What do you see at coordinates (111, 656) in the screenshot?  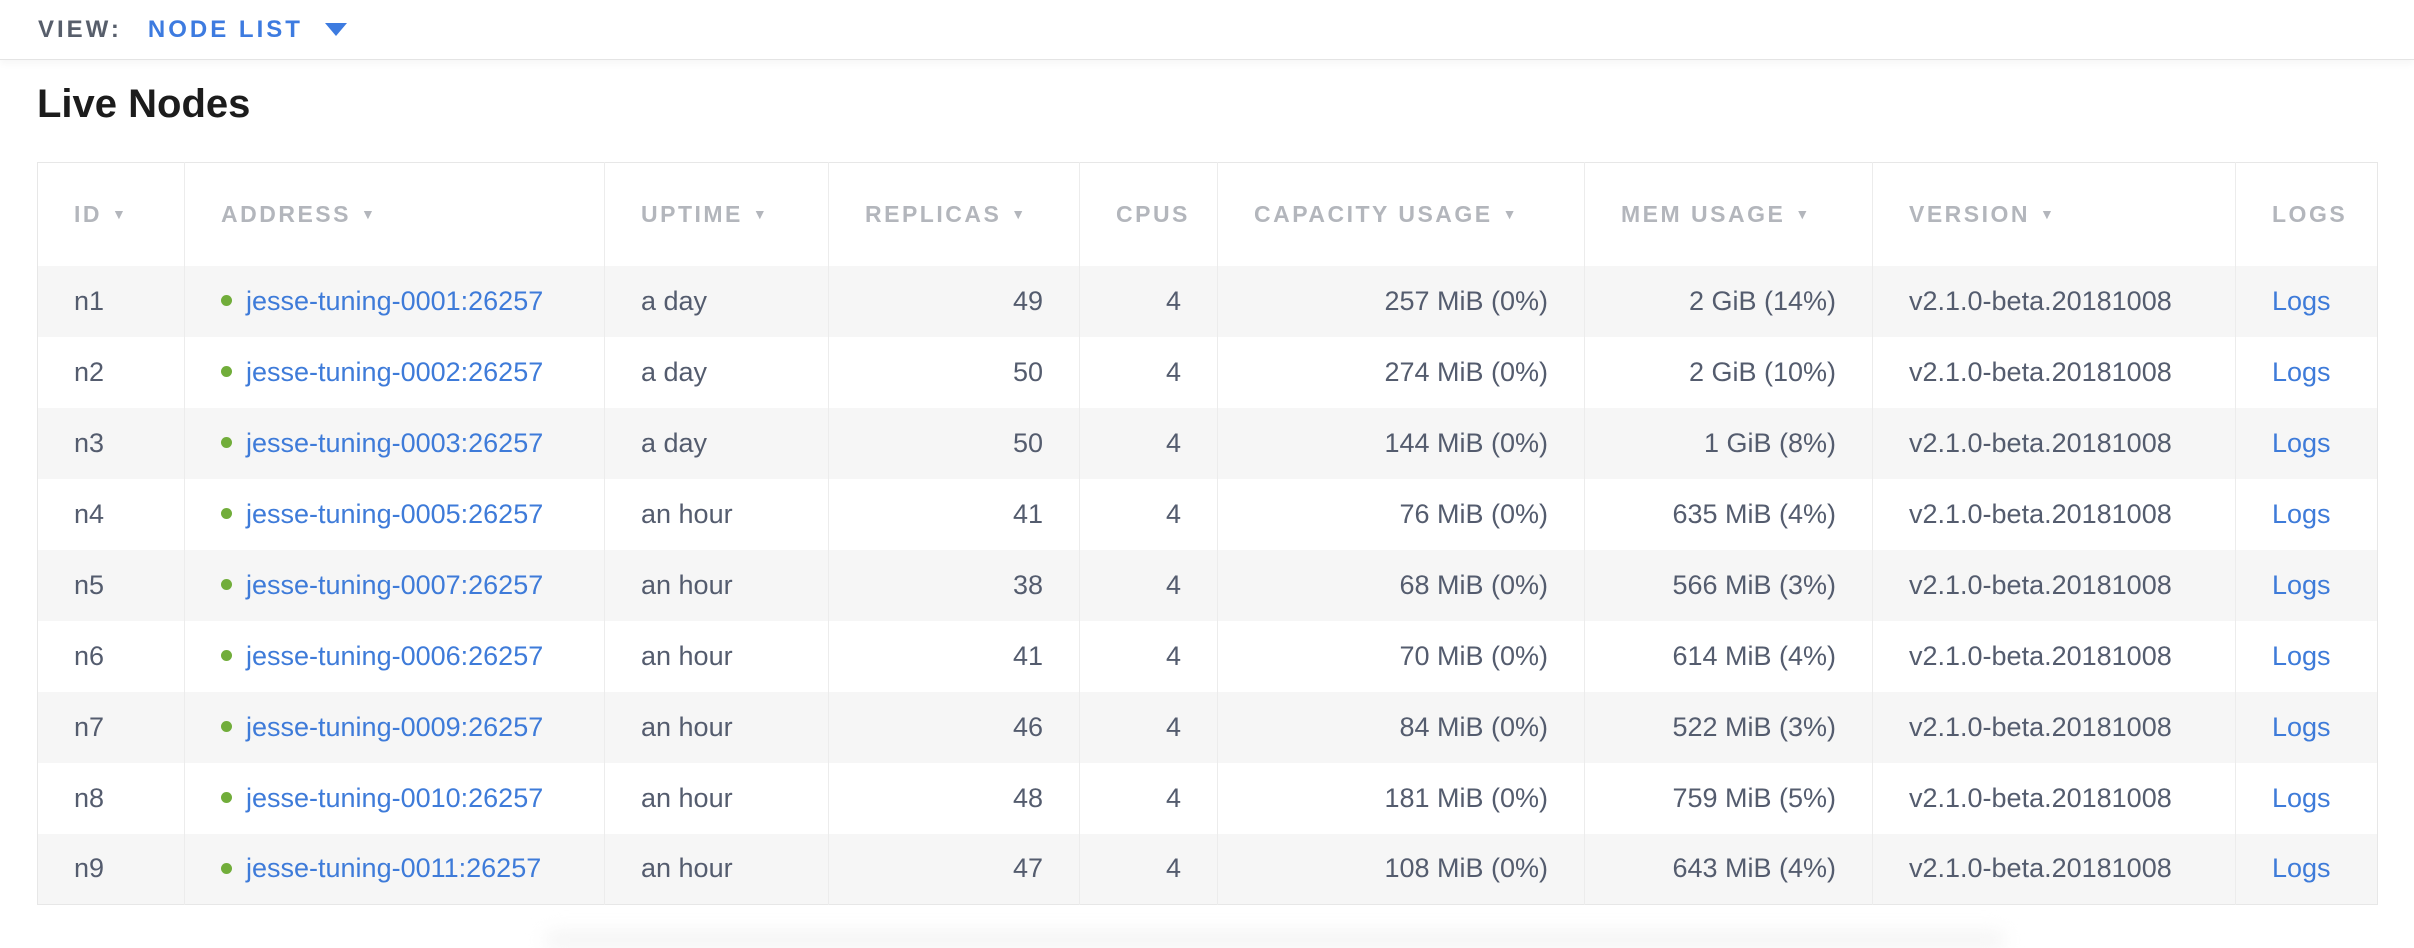 I see `node-id-cell: n6` at bounding box center [111, 656].